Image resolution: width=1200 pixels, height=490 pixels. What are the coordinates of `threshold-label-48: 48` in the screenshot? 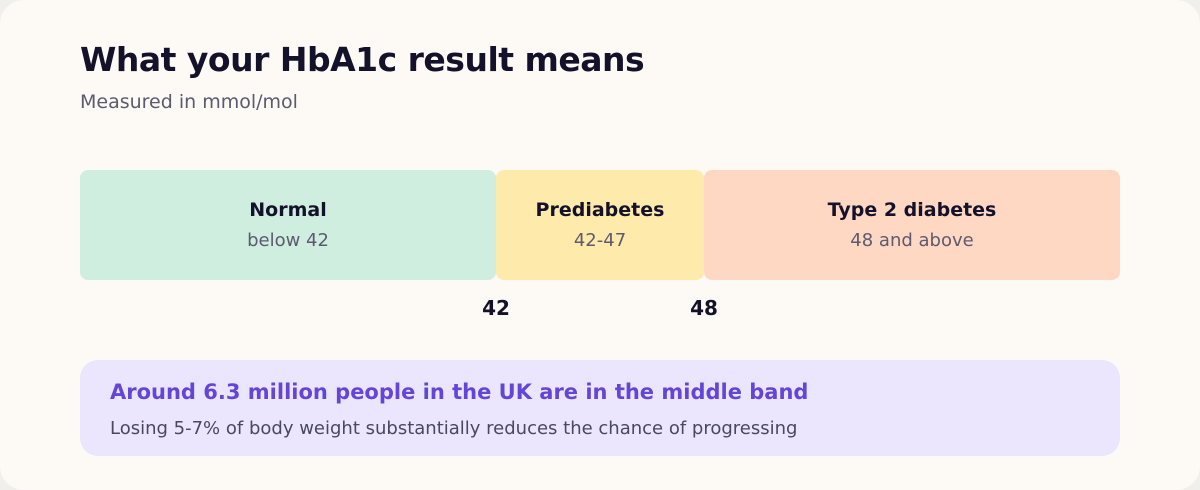 It's located at (704, 308).